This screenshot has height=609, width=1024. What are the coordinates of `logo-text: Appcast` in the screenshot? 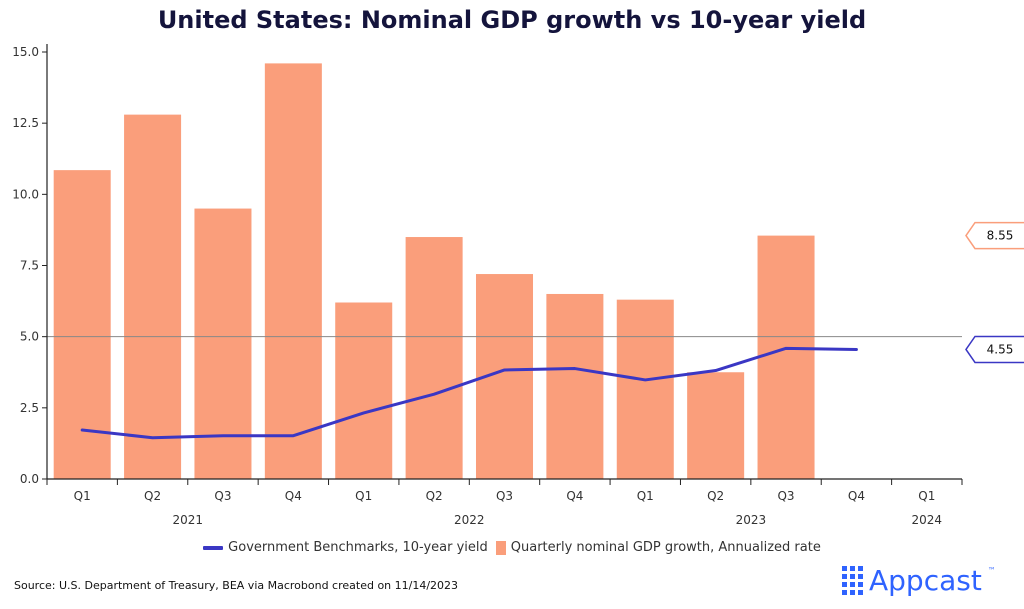 It's located at (925, 580).